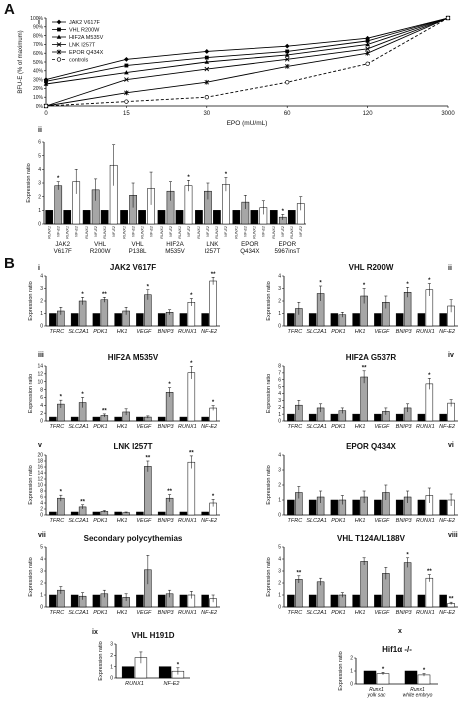 This screenshot has height=703, width=474. I want to click on significance-star-0-1: *, so click(61, 398).